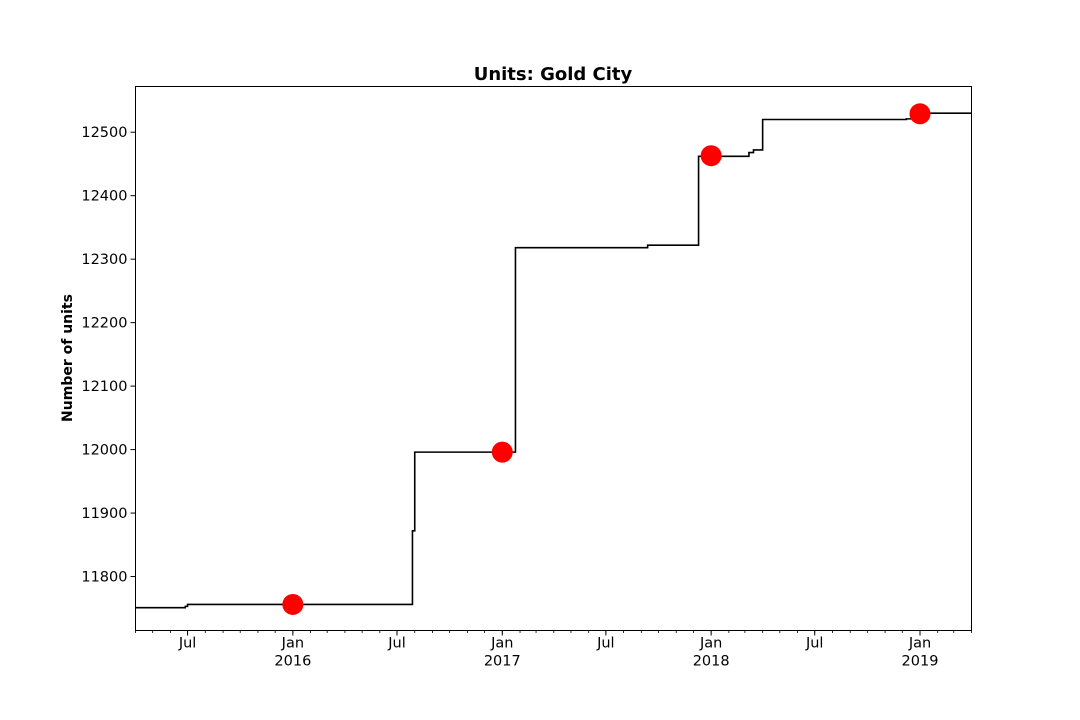  I want to click on y-tick-label: 11900, so click(104, 514).